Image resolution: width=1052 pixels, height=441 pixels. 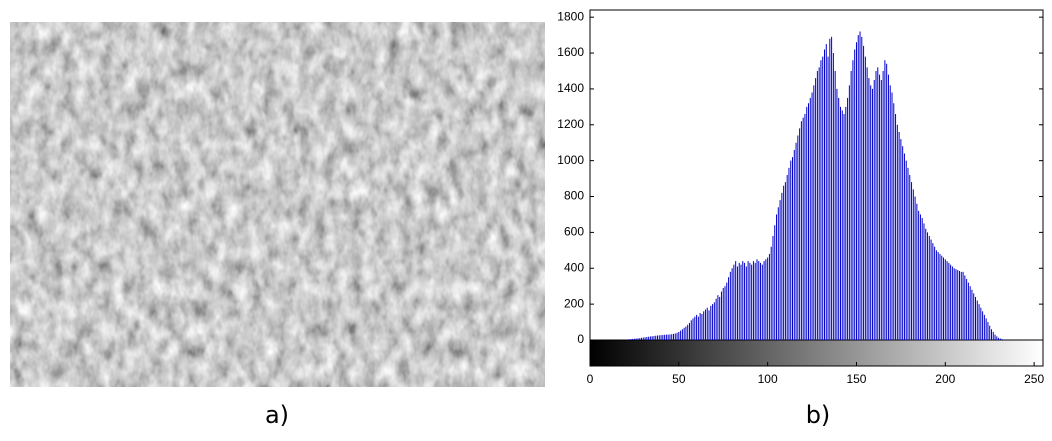 What do you see at coordinates (590, 379) in the screenshot?
I see `x-tick-label: 0` at bounding box center [590, 379].